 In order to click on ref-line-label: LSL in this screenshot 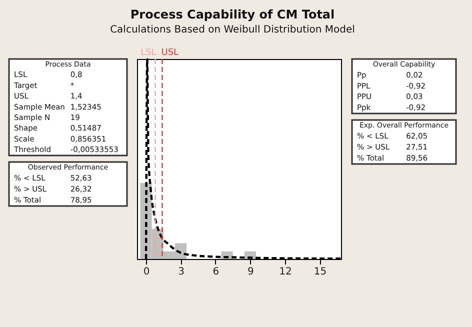, I will do `click(148, 53)`.